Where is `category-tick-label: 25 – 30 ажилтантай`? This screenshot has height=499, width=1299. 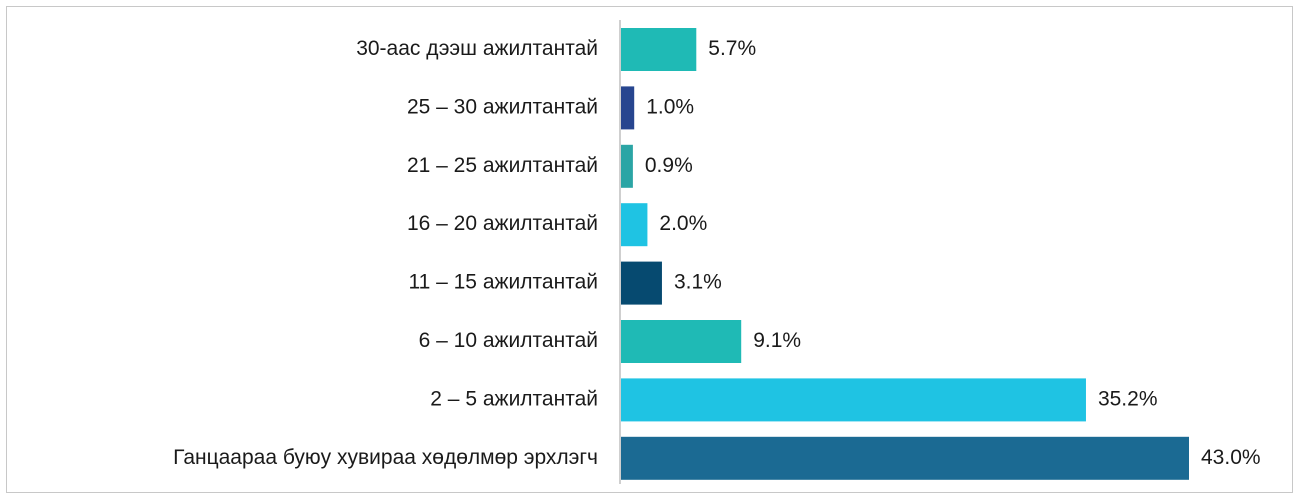 category-tick-label: 25 – 30 ажилтантай is located at coordinates (502, 106).